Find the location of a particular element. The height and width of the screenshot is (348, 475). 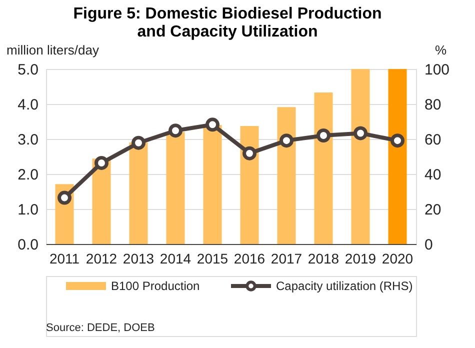

y2-tick-label: 100 is located at coordinates (437, 70).